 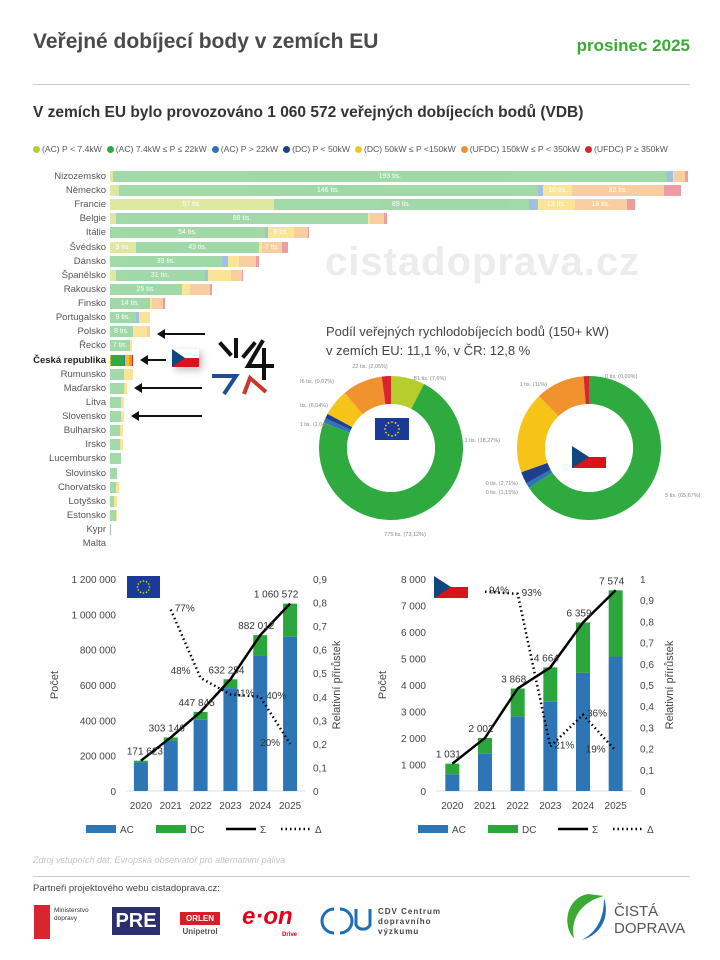 What do you see at coordinates (206, 41) in the screenshot?
I see `page-title: Veřejné dobíjecí body v zemích EU` at bounding box center [206, 41].